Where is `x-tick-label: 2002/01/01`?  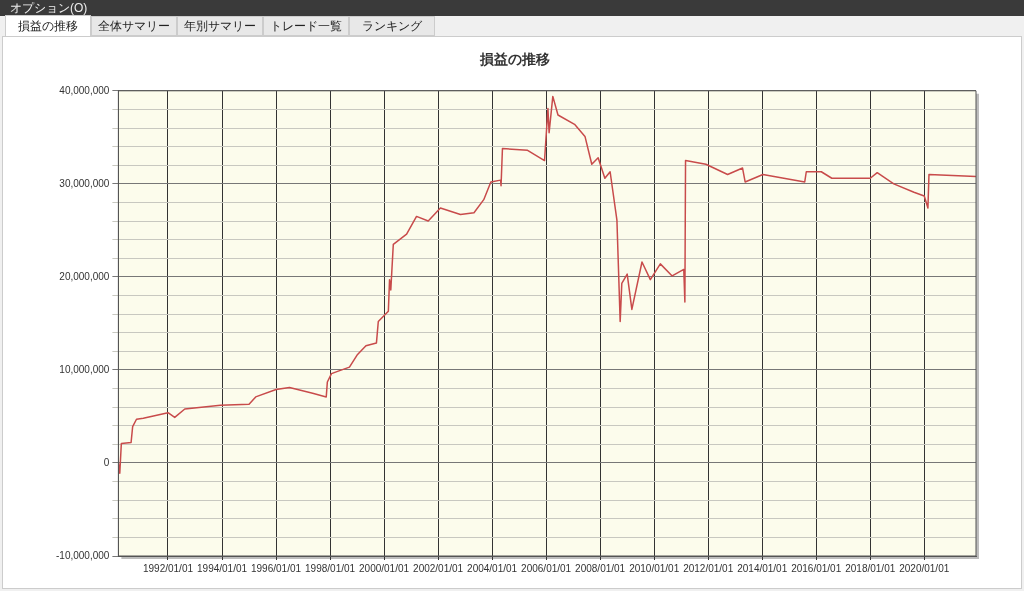 x-tick-label: 2002/01/01 is located at coordinates (438, 568).